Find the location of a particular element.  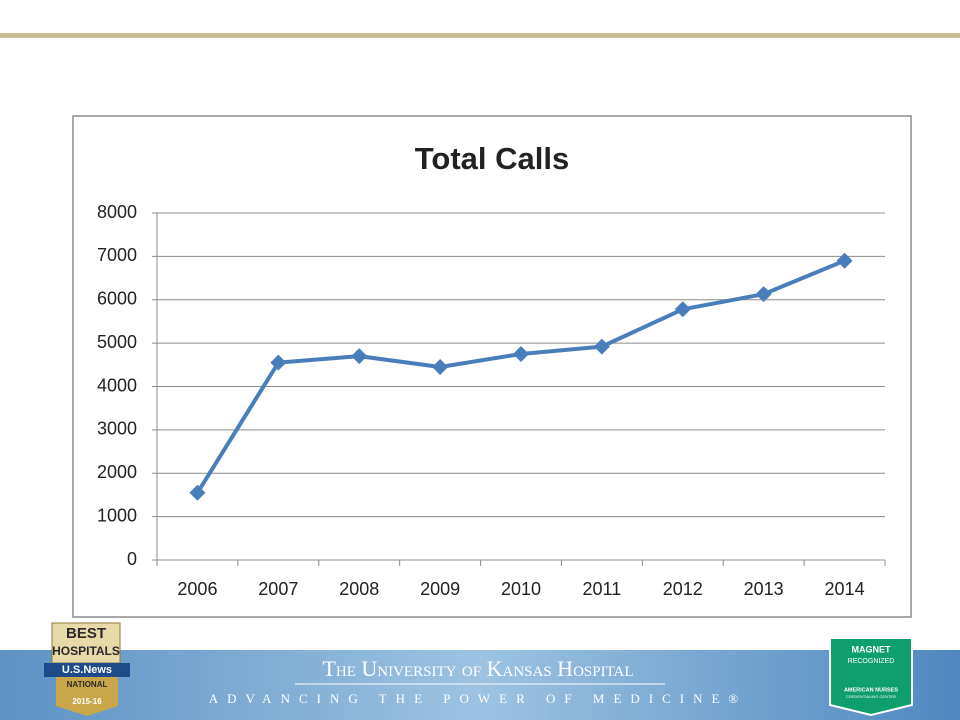

badge-text: U.S.News is located at coordinates (87, 670).